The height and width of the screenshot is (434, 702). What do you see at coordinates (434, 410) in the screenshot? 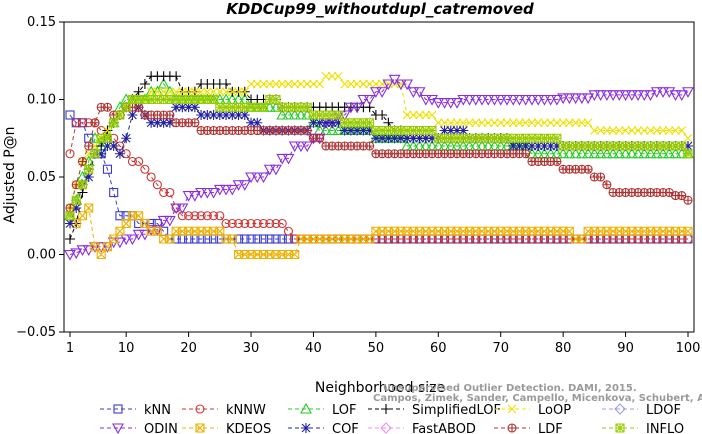
I see `legend-item-simplifiedlof: SimplifiedLOF` at bounding box center [434, 410].